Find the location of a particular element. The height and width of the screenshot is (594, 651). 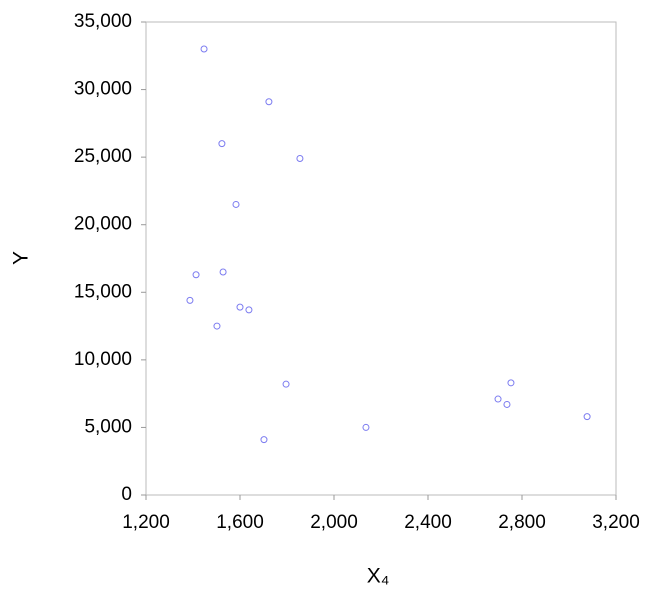

y-axis-label: Y is located at coordinates (21, 258).